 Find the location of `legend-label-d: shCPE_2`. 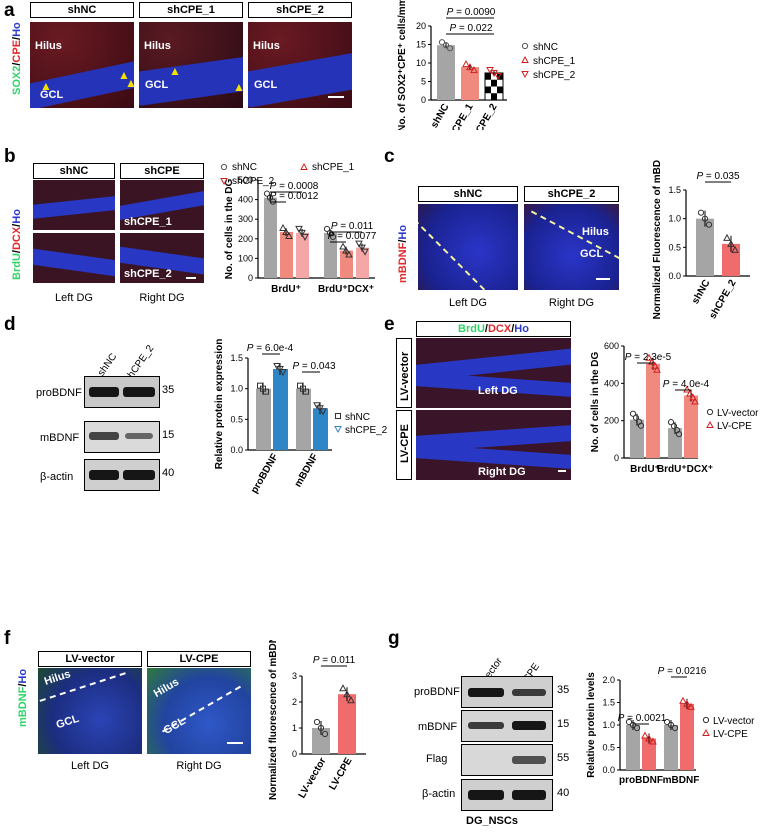

legend-label-d: shCPE_2 is located at coordinates (366, 430).